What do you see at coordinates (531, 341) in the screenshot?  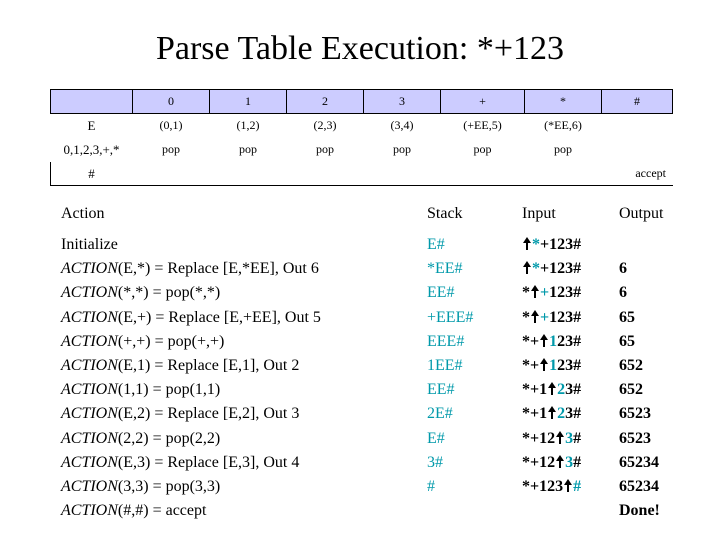 I see `input-consumed: *+` at bounding box center [531, 341].